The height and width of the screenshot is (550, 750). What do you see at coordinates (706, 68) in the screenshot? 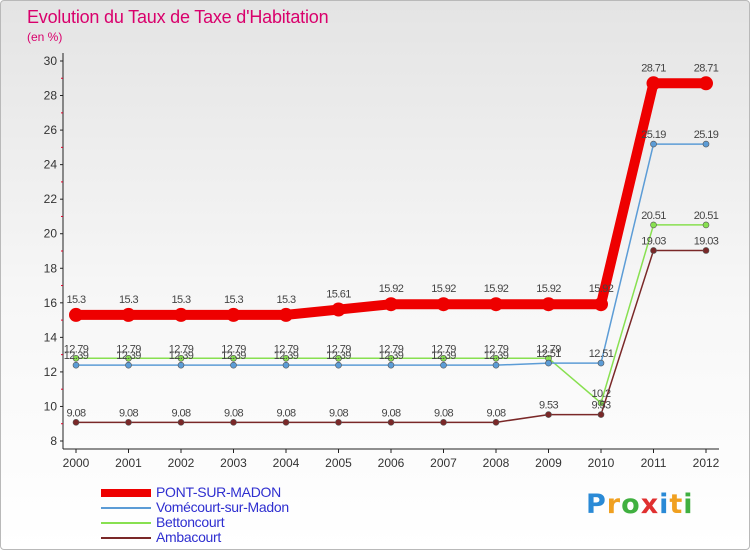
I see `data-label: 28.71` at bounding box center [706, 68].